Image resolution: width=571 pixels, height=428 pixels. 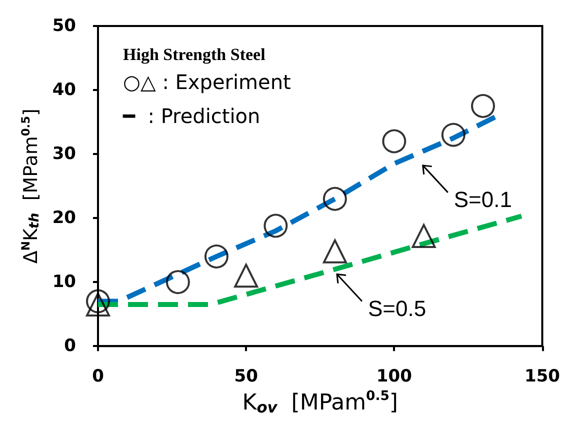 What do you see at coordinates (70, 346) in the screenshot?
I see `y-tick-label: 0` at bounding box center [70, 346].